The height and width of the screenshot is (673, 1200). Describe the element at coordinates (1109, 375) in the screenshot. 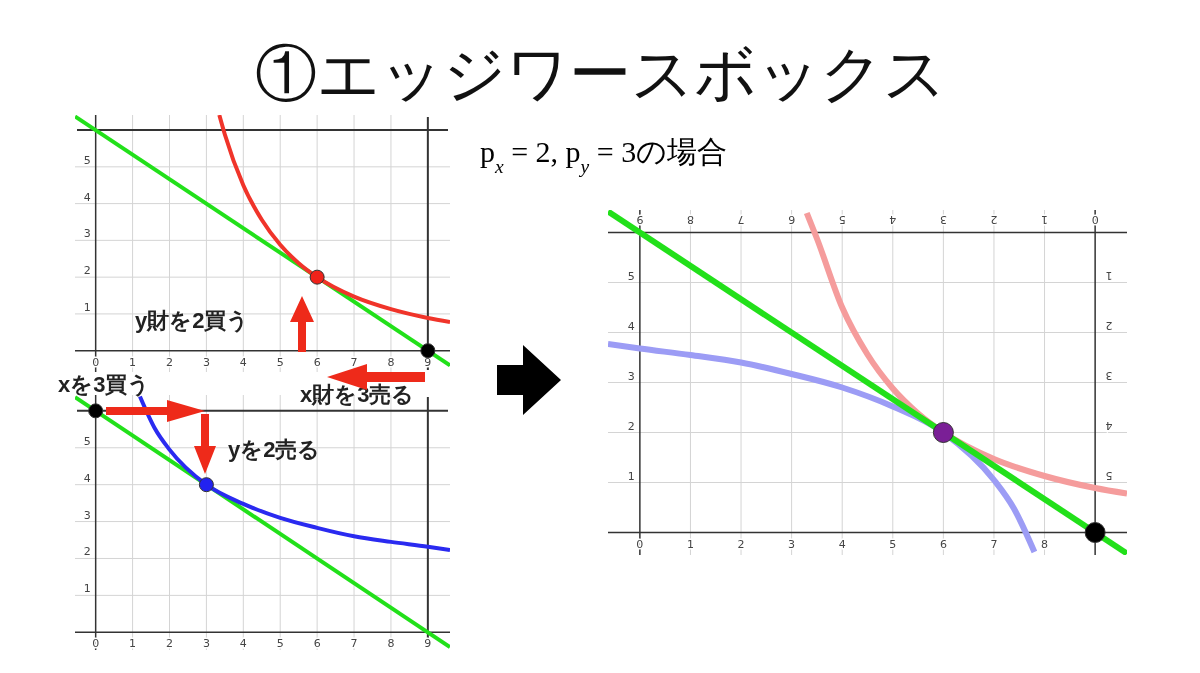

I see `y2-tick-label: 3` at that location.